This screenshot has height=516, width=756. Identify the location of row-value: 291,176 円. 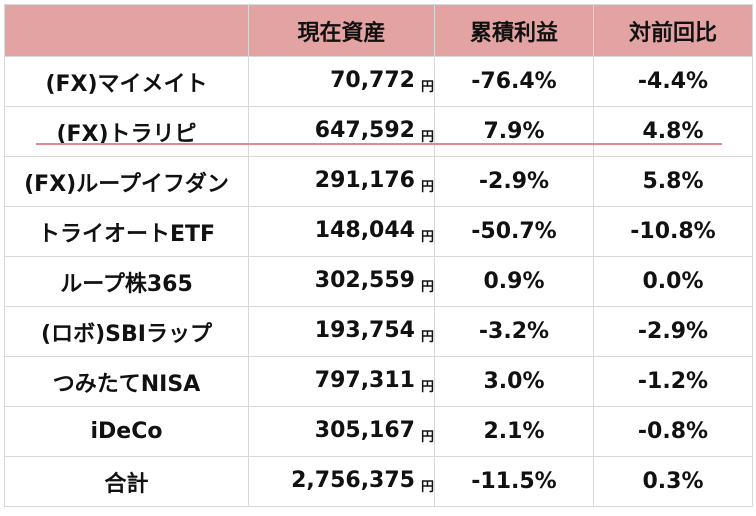
(341, 181).